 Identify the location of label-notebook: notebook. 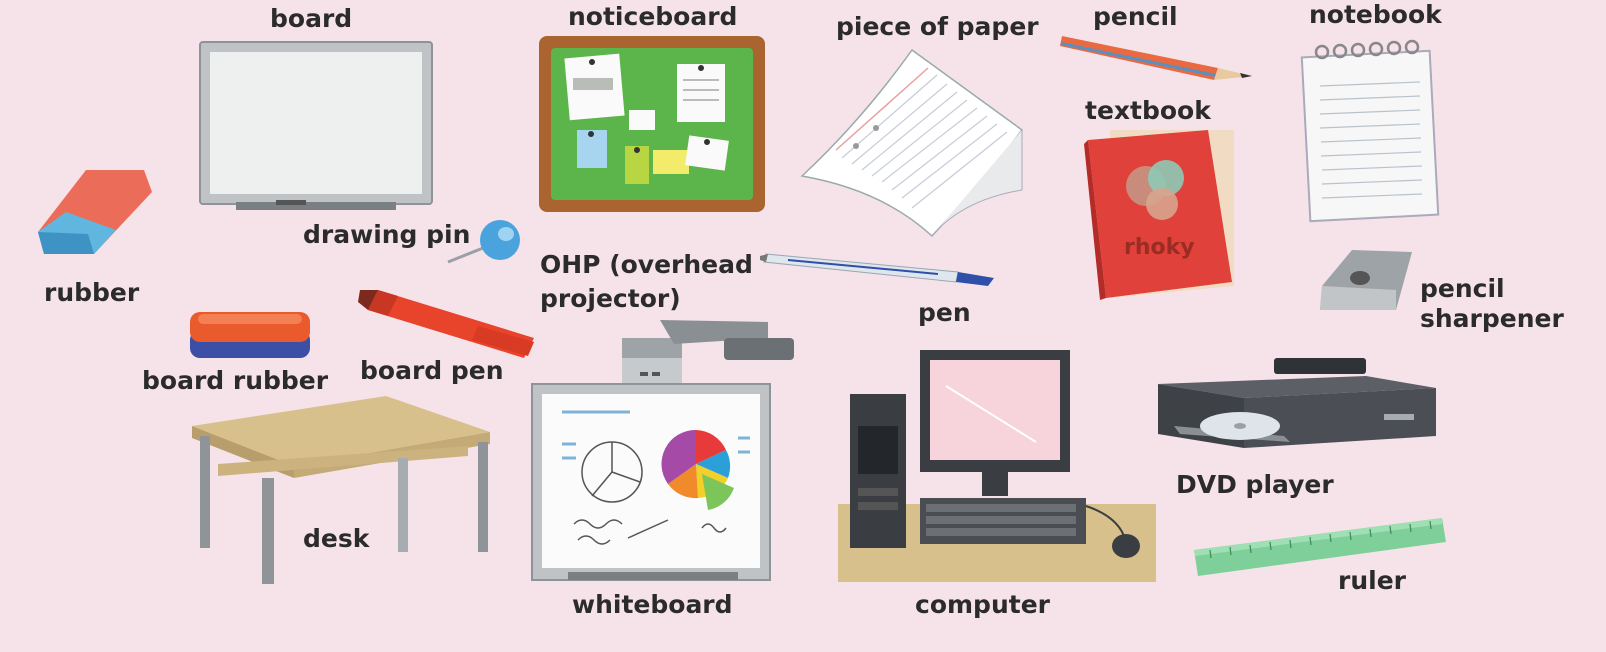
(1375, 14).